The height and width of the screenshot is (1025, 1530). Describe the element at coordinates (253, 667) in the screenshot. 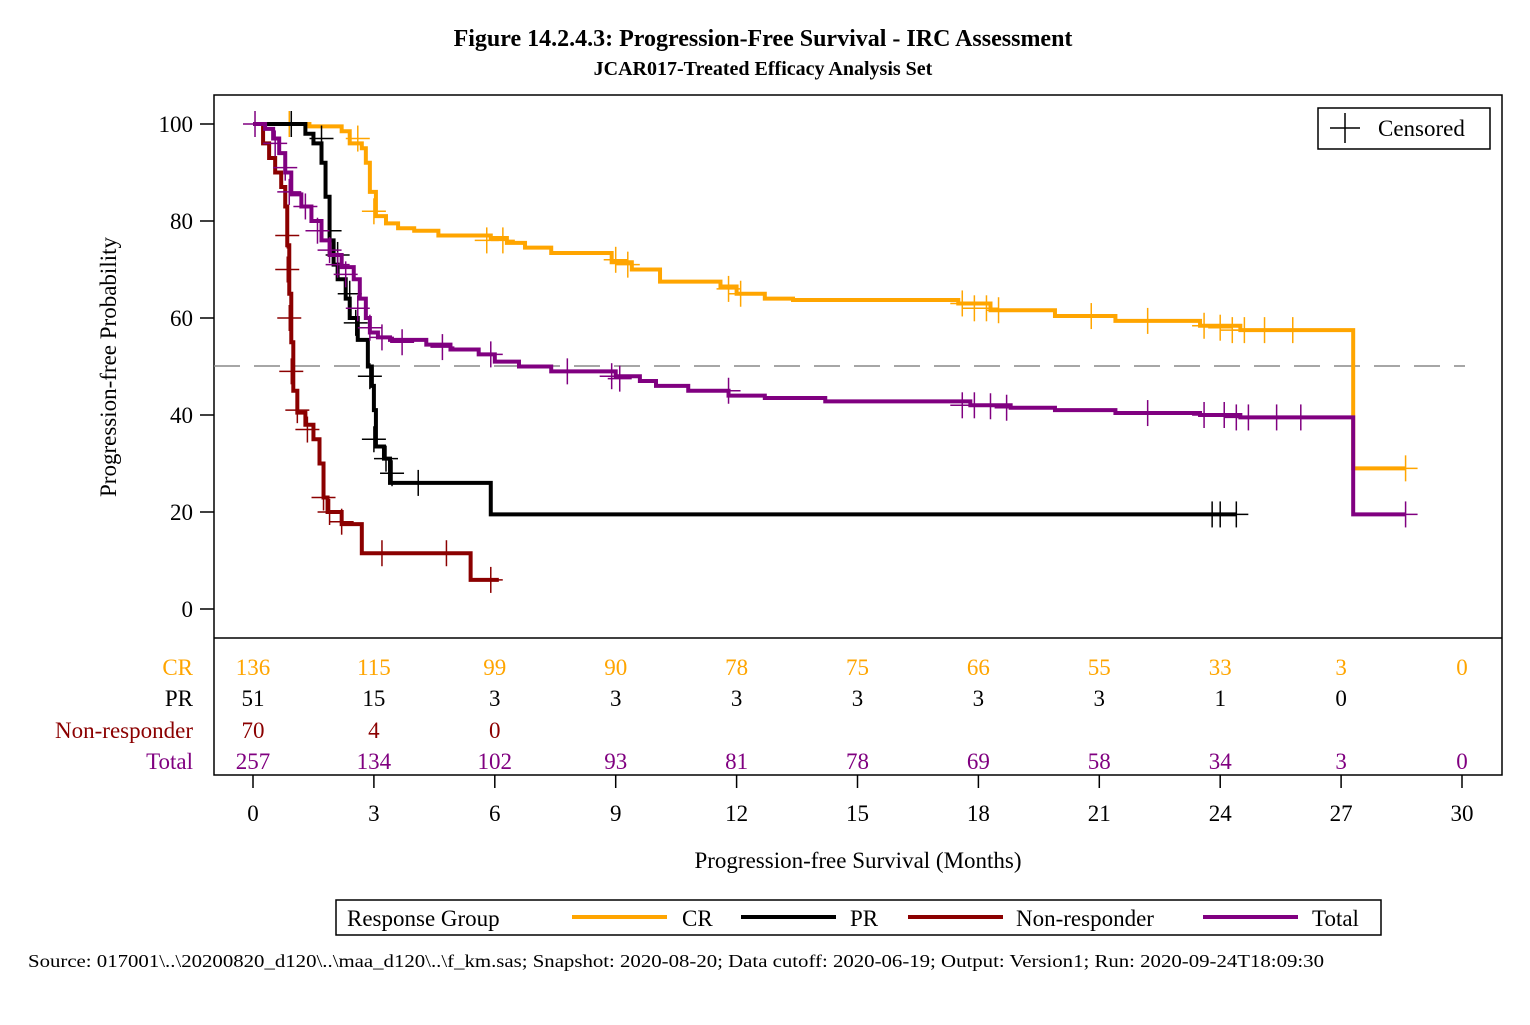

I see `risk-count: 136` at that location.